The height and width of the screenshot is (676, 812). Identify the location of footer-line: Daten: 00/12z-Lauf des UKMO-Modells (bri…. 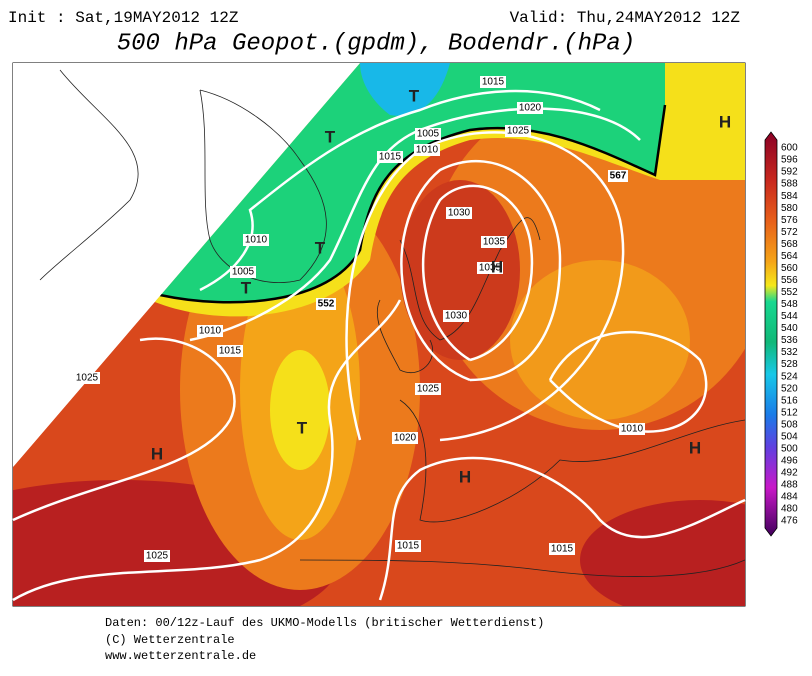
(324, 623).